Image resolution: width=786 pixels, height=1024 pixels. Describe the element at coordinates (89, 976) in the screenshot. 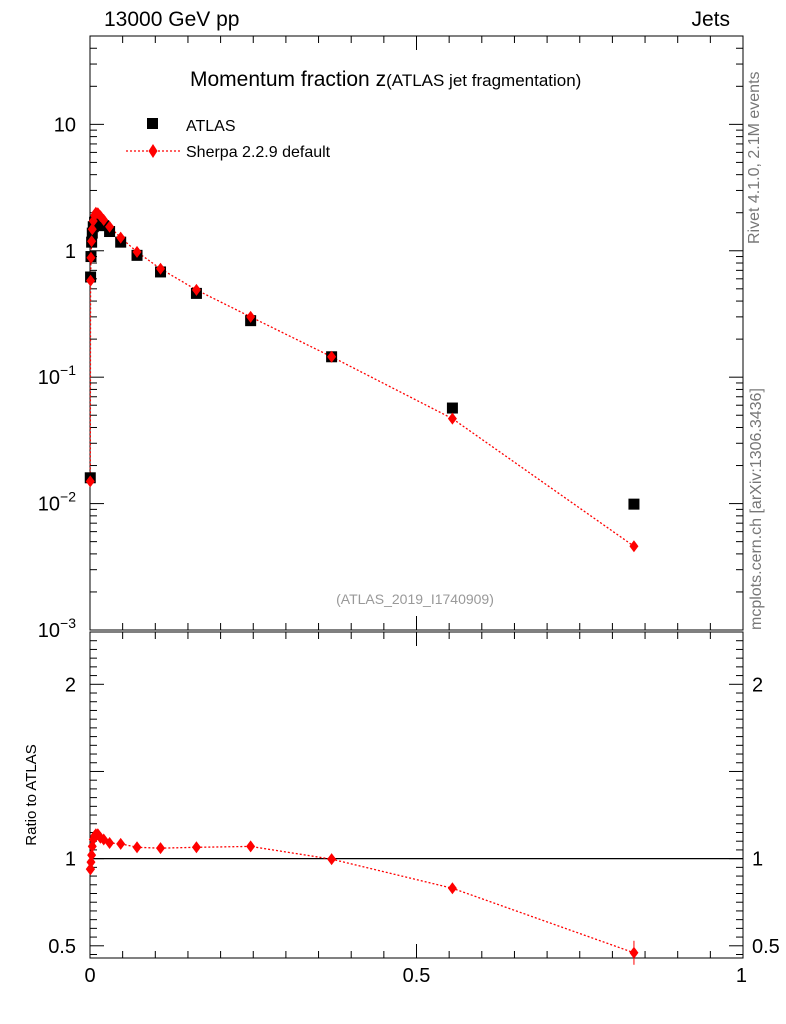

I see `x-tick-label: 0` at that location.